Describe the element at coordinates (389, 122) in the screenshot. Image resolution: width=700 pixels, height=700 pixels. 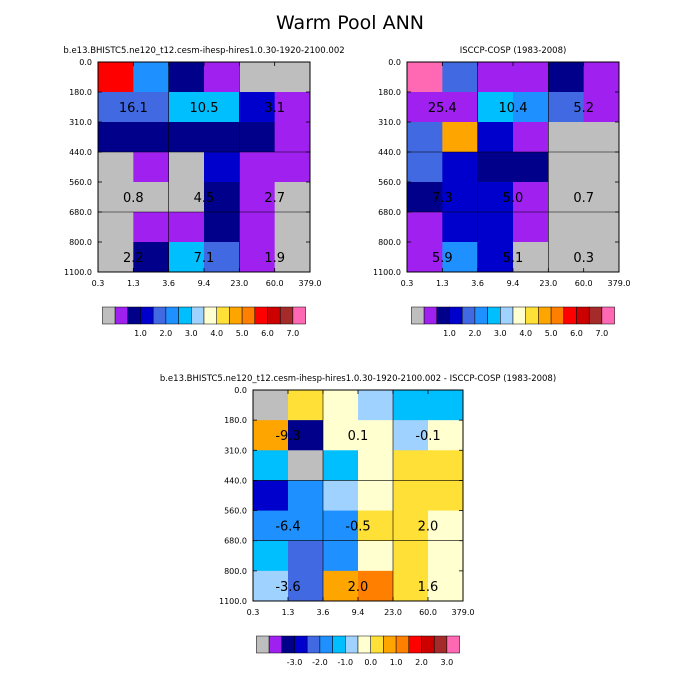
I see `y-tick-label: 310.0` at that location.